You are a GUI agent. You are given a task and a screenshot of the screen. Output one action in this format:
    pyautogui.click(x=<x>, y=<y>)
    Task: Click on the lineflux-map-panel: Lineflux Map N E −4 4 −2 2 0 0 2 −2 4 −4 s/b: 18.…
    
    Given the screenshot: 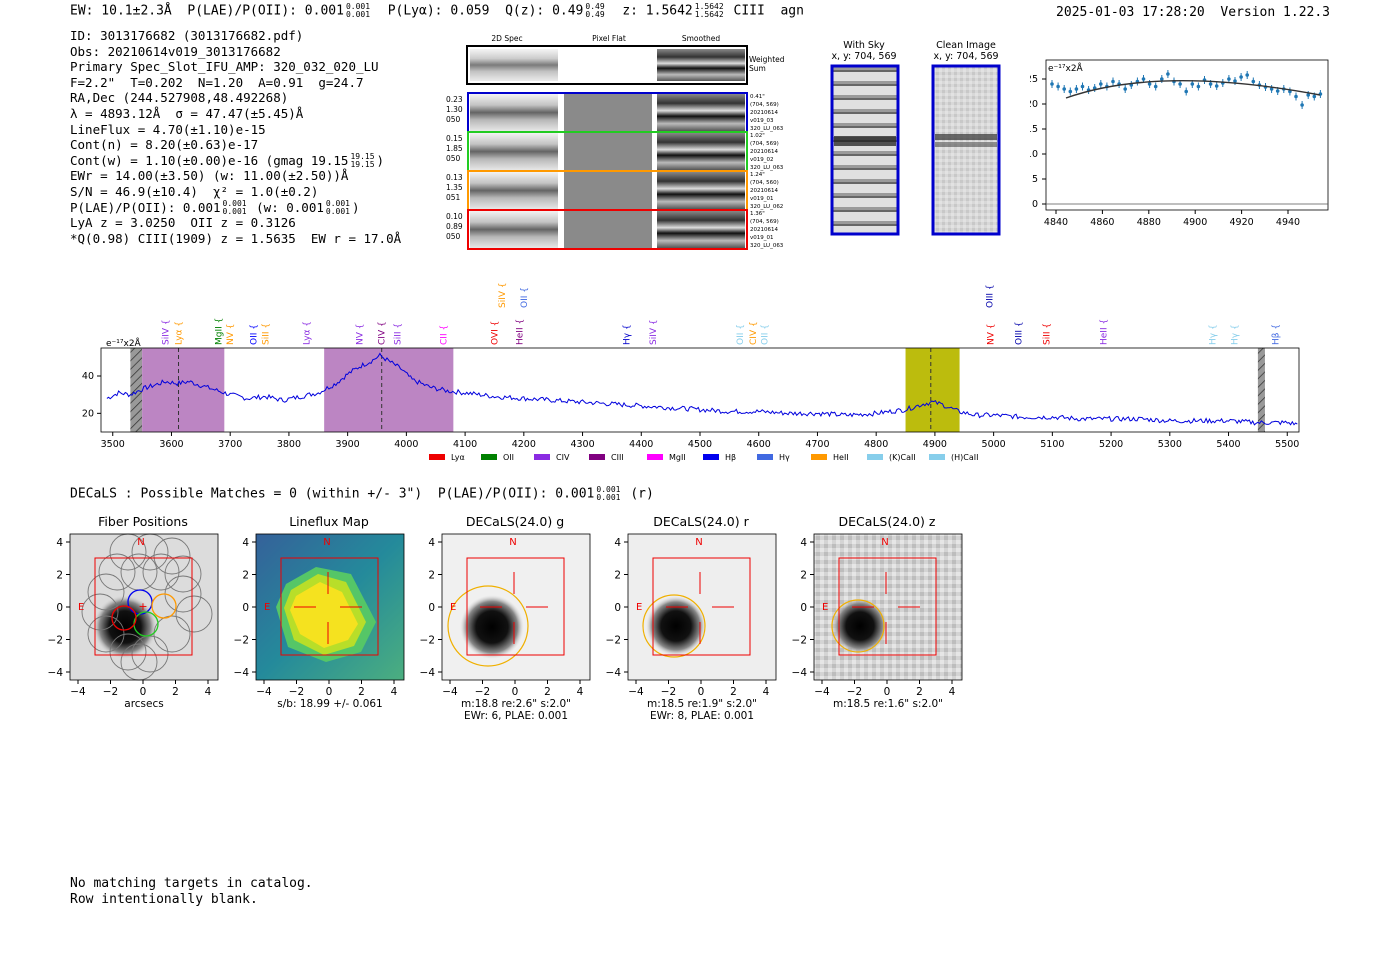 What is the action you would take?
    pyautogui.click(x=319, y=612)
    